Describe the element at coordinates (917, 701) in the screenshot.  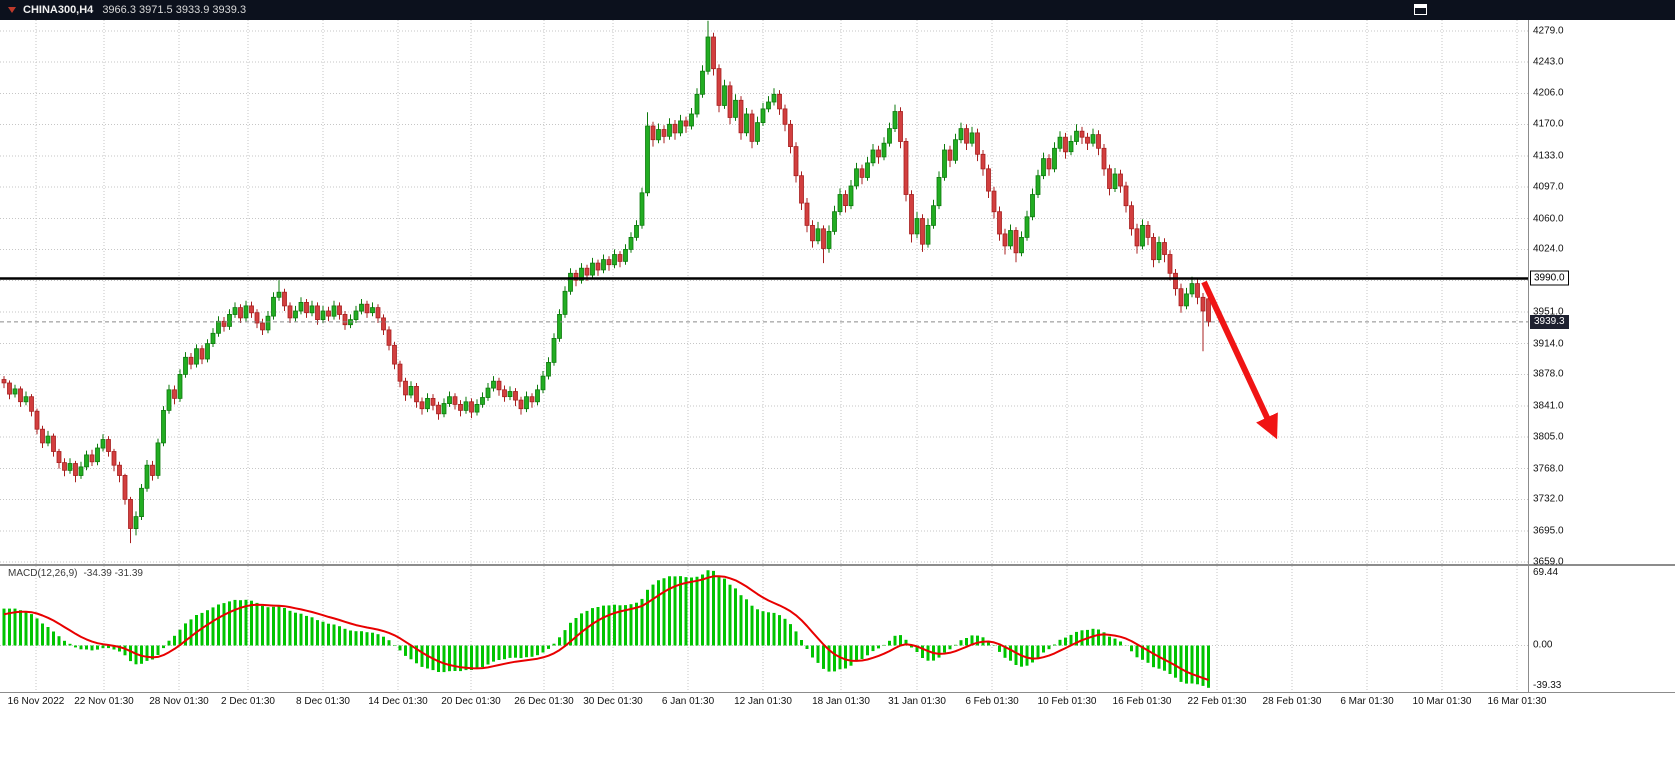
I see `time-axis-label: 31 Jan 01:30` at that location.